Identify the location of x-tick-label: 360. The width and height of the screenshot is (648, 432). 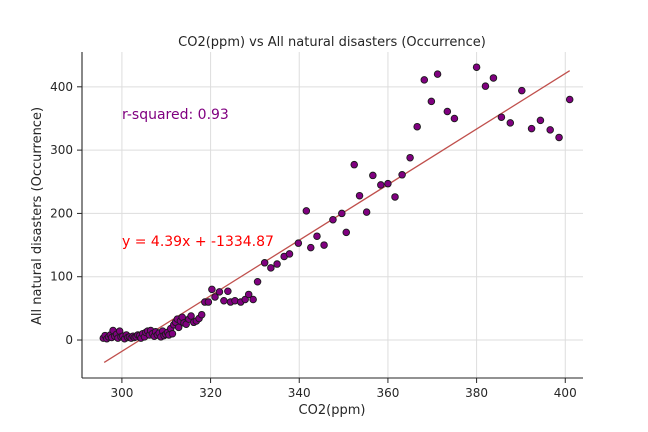
(387, 393).